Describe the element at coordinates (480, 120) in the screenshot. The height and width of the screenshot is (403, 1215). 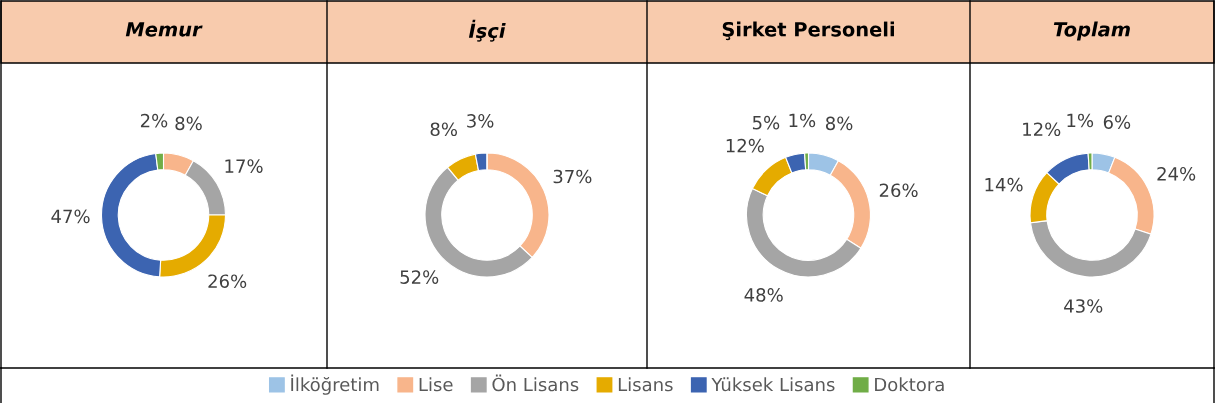
I see `data-label: 3%` at that location.